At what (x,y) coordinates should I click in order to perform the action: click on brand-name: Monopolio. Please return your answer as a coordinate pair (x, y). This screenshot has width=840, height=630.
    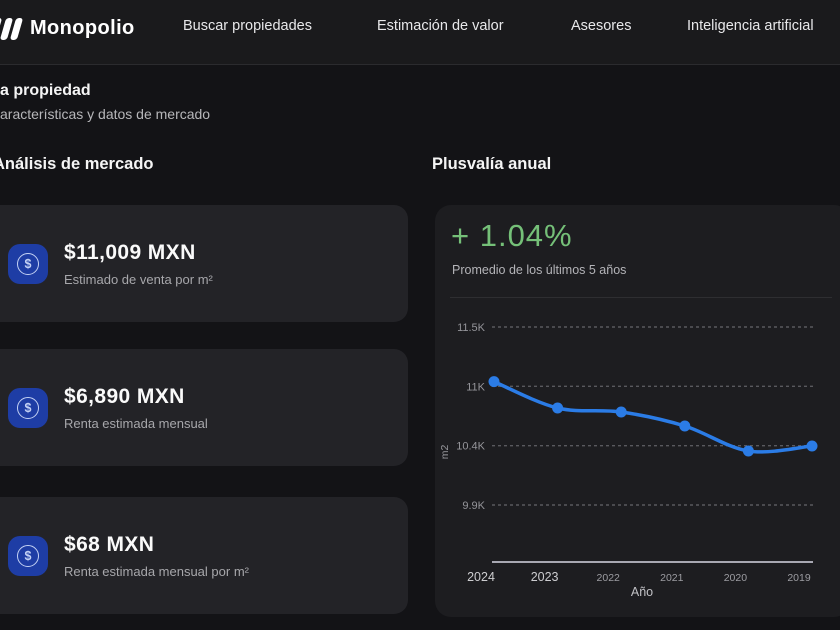
    Looking at the image, I should click on (82, 28).